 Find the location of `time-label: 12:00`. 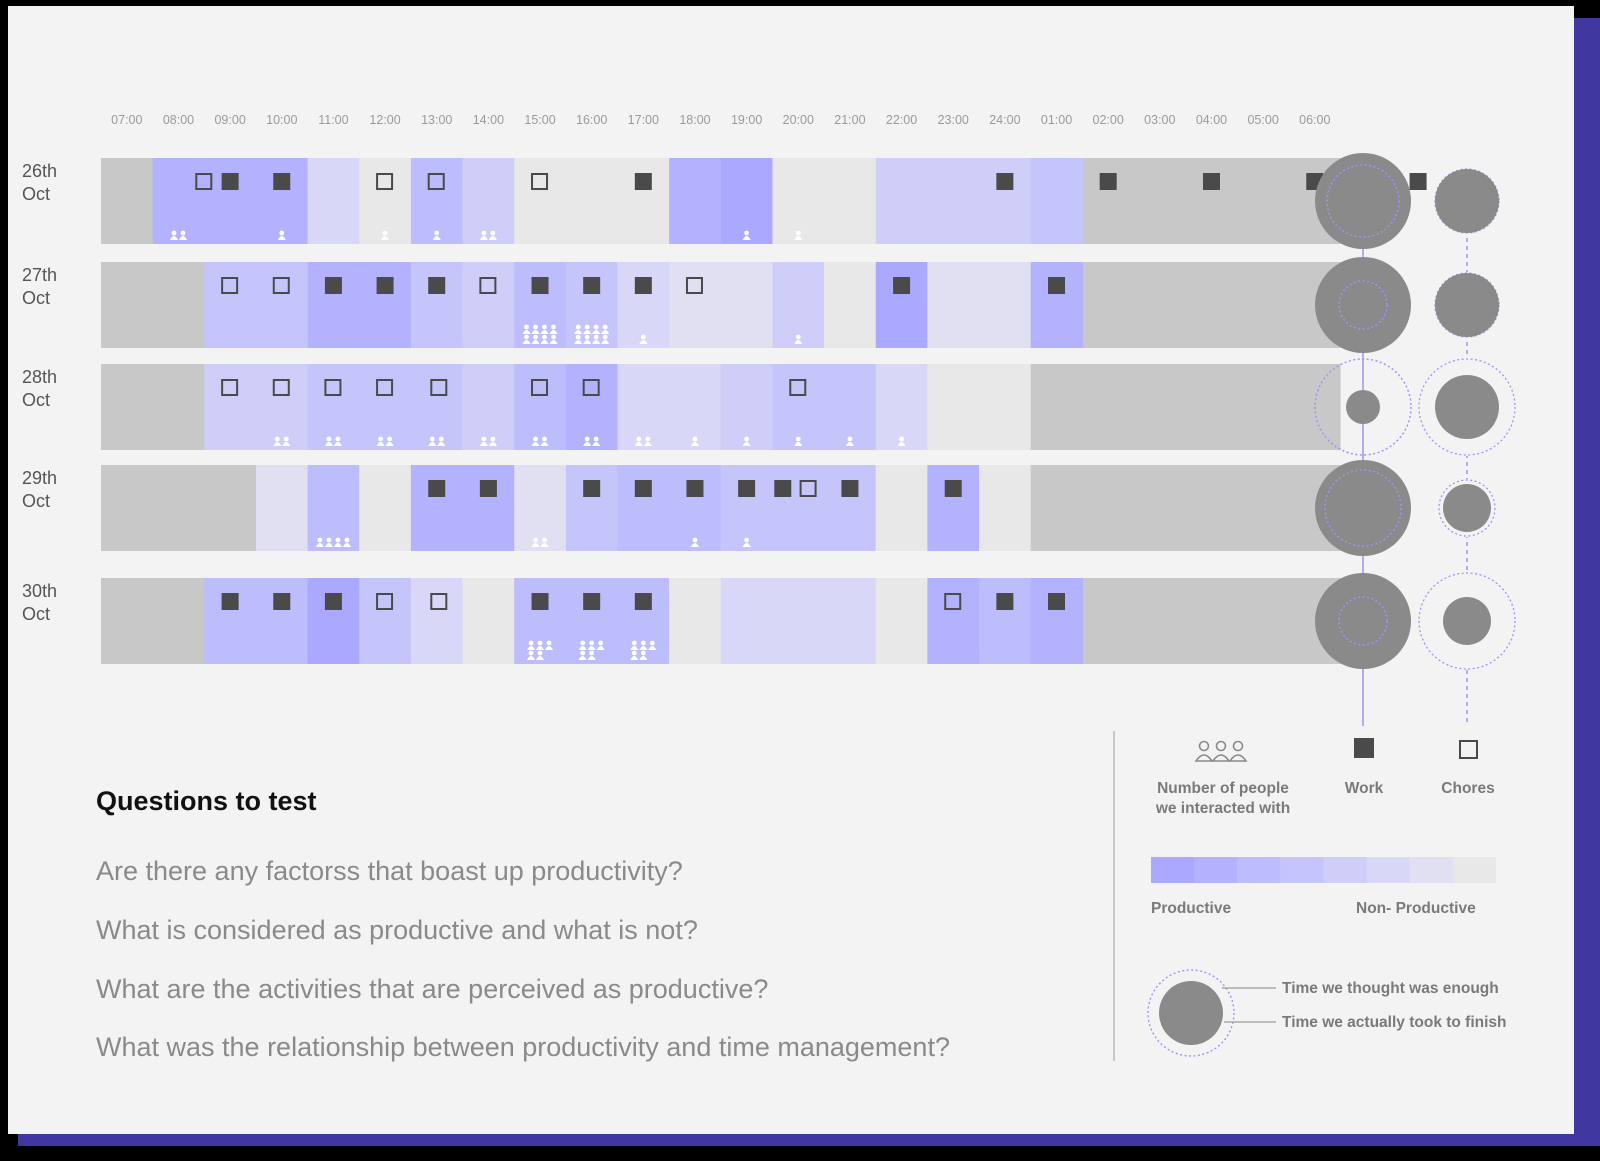

time-label: 12:00 is located at coordinates (384, 120).